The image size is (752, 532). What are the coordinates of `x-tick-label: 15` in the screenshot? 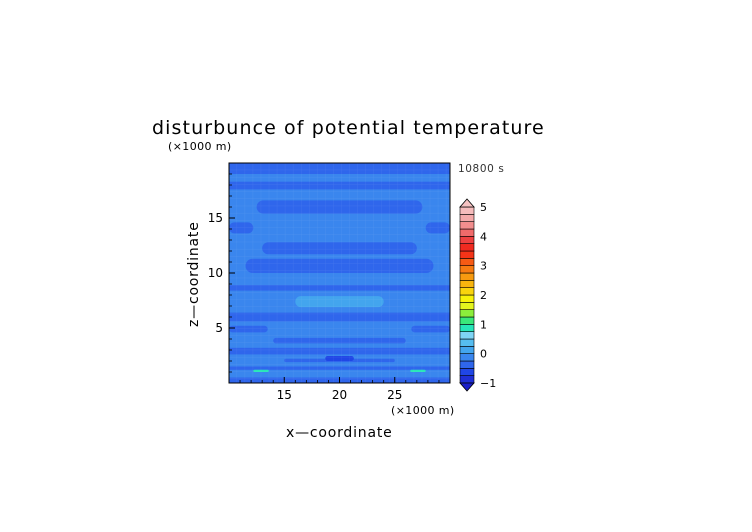 It's located at (284, 395).